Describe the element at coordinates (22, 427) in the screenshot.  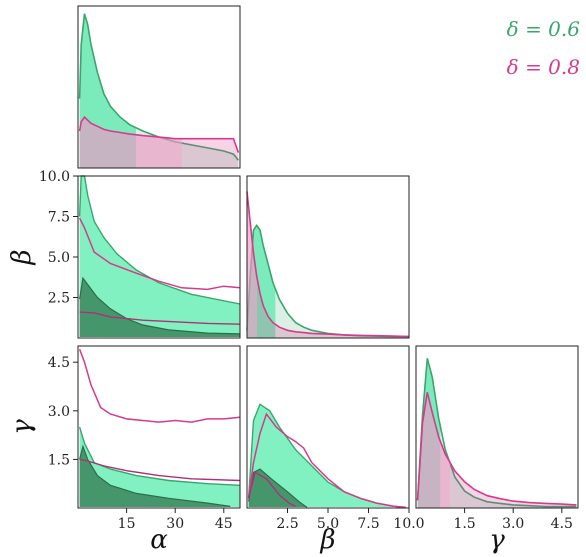
I see `ylabel-2: γ` at that location.